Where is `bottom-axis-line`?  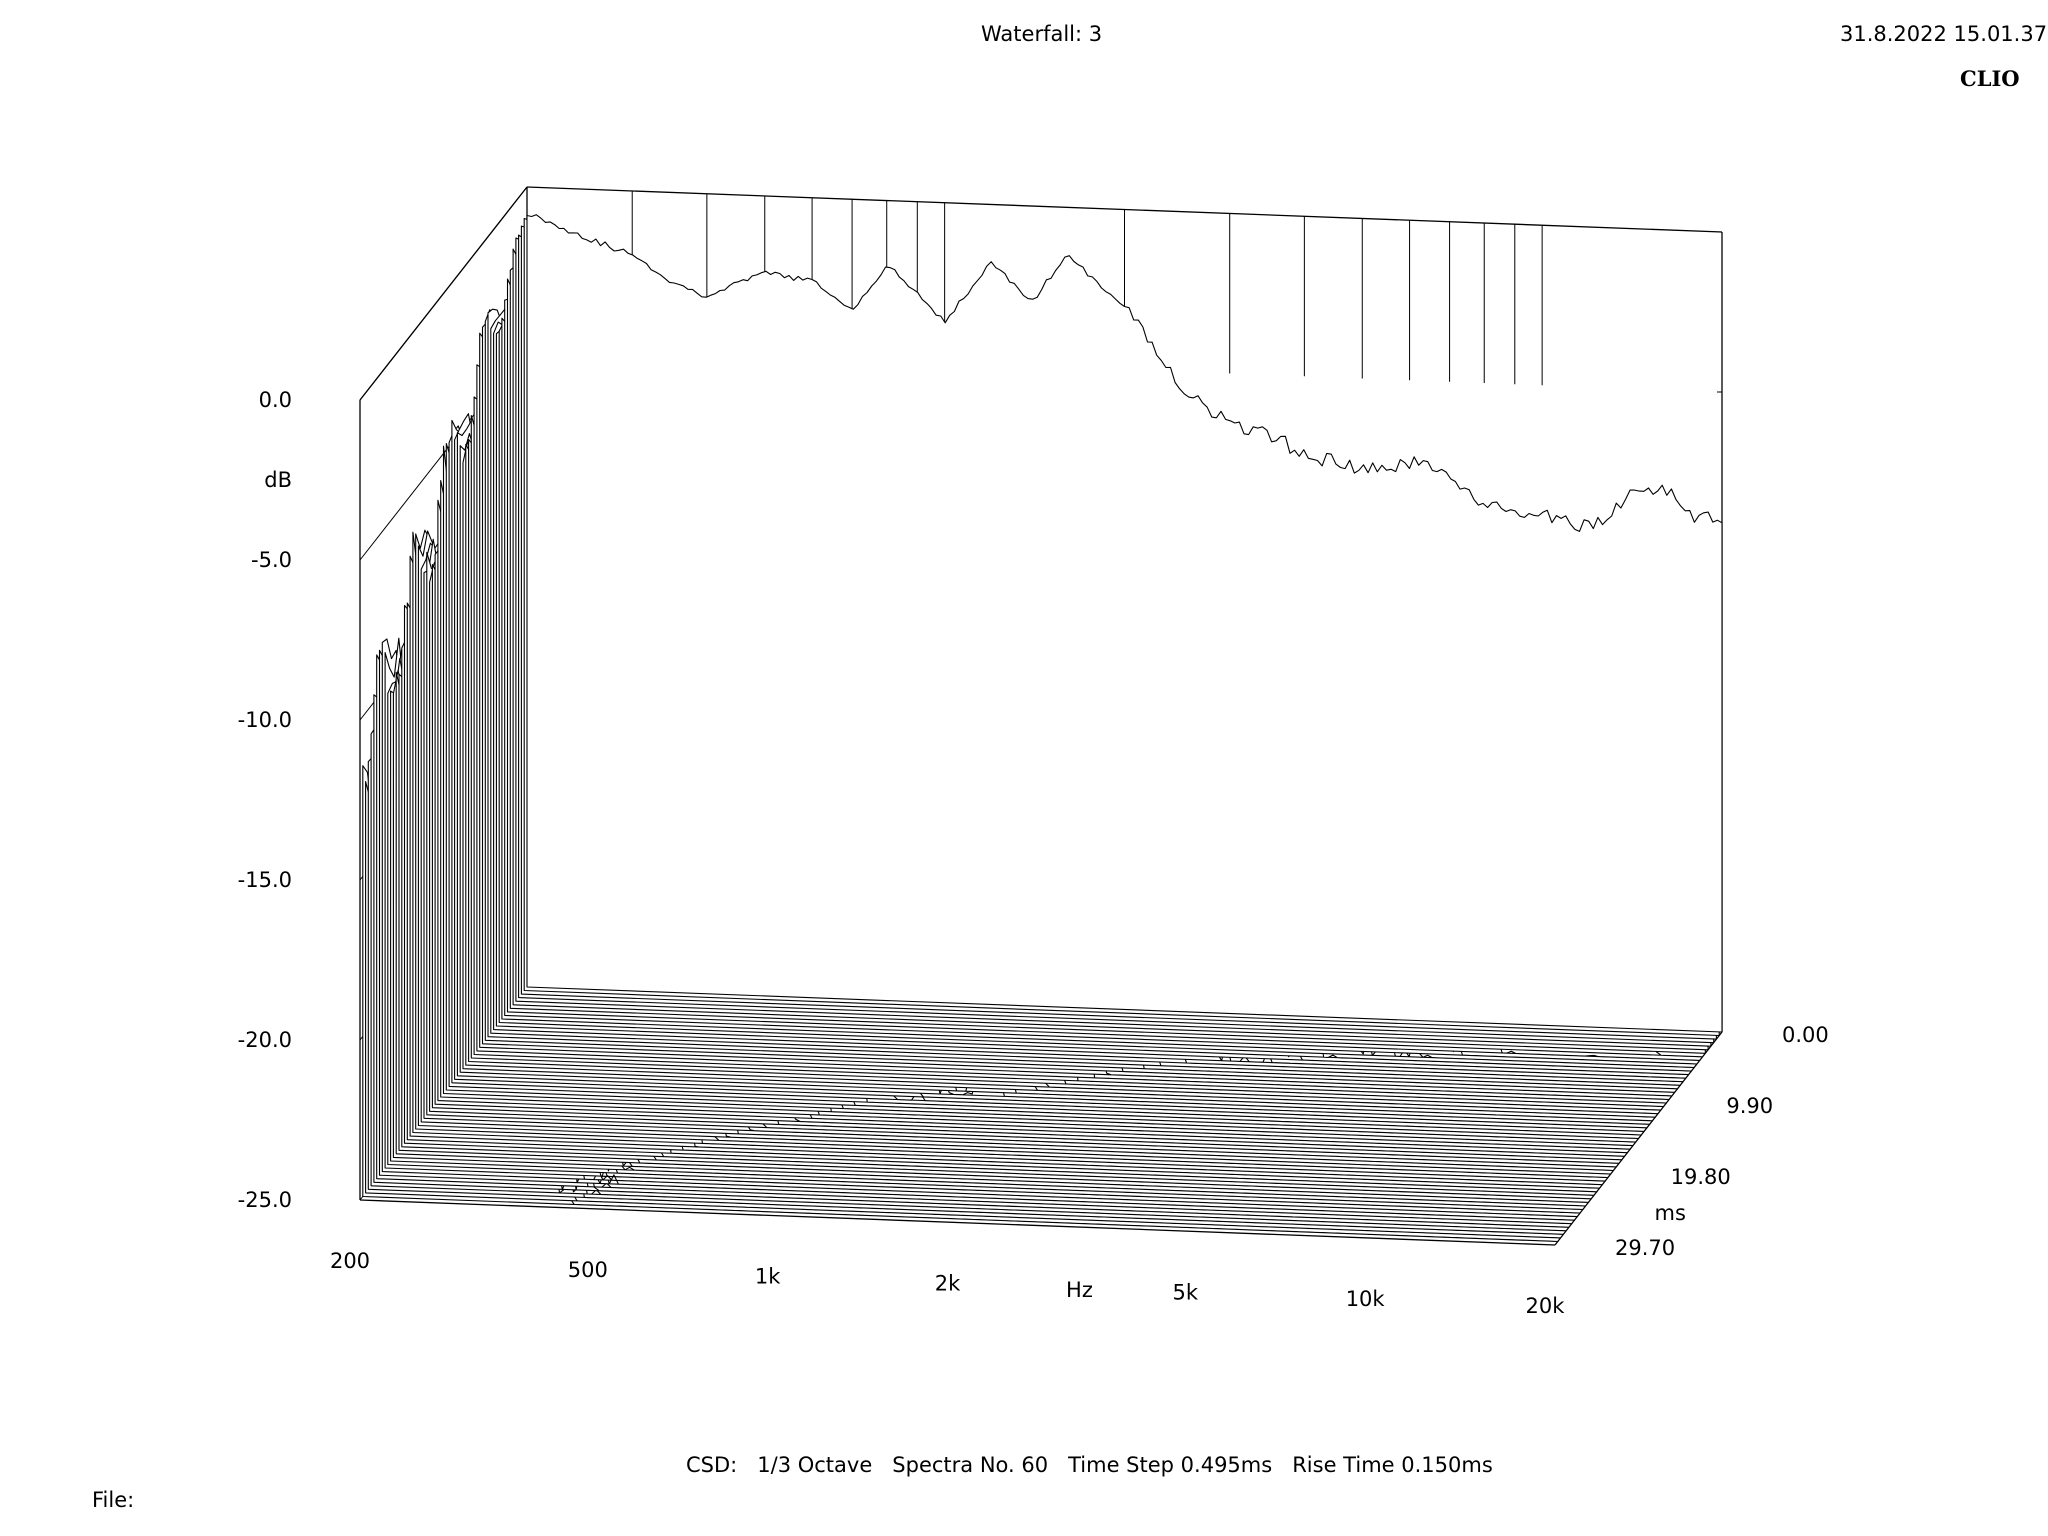 bottom-axis-line is located at coordinates (957, 1222).